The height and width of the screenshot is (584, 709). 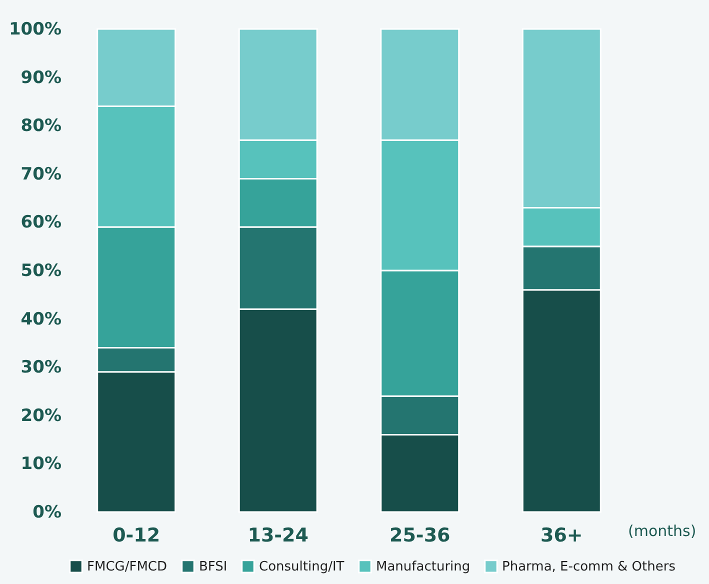 I want to click on y-tick-label: 50%, so click(x=41, y=271).